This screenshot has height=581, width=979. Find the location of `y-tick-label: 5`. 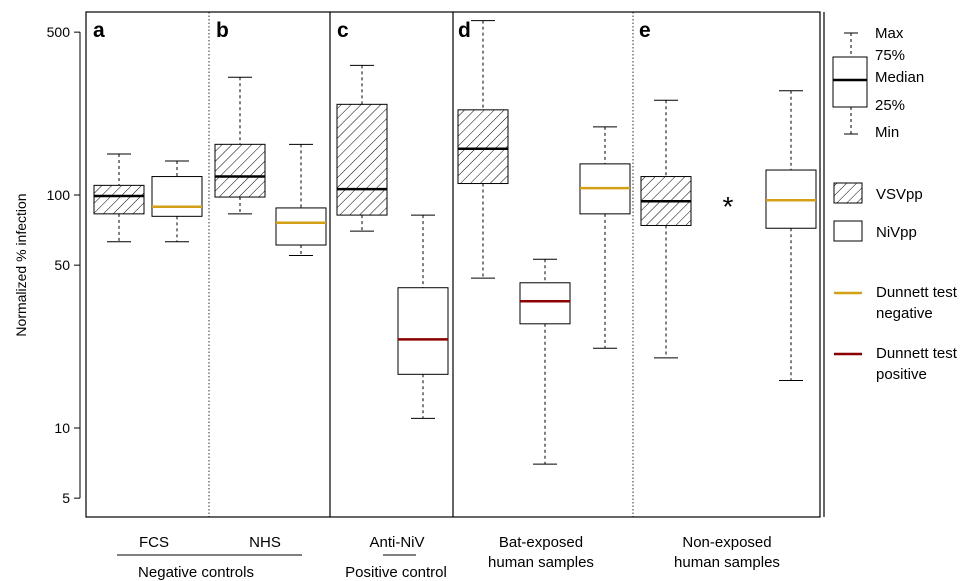

y-tick-label: 5 is located at coordinates (66, 498).